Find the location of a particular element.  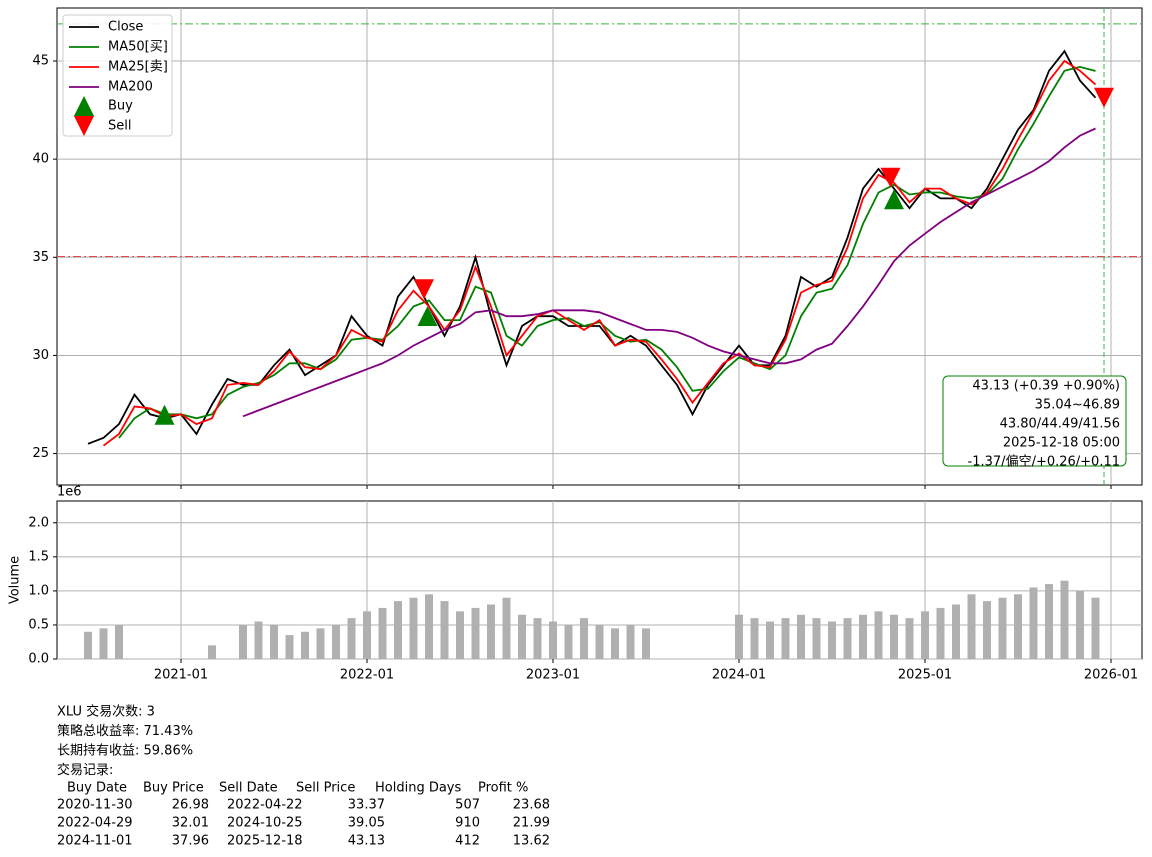

x-tick-label: 2021-01 is located at coordinates (181, 675).